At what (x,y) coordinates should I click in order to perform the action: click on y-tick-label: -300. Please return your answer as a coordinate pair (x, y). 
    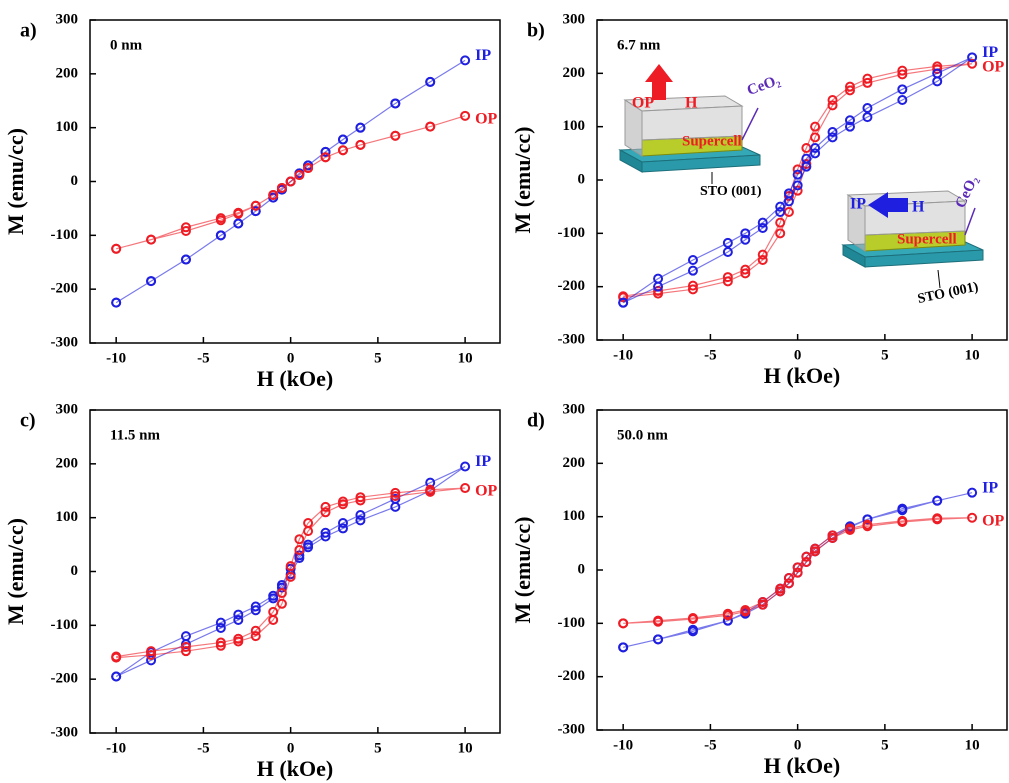
    Looking at the image, I should click on (572, 729).